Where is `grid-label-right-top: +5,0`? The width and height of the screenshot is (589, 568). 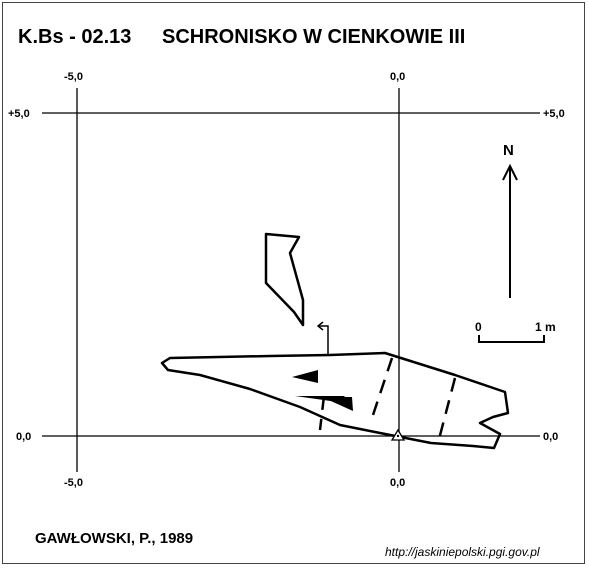 grid-label-right-top: +5,0 is located at coordinates (554, 114).